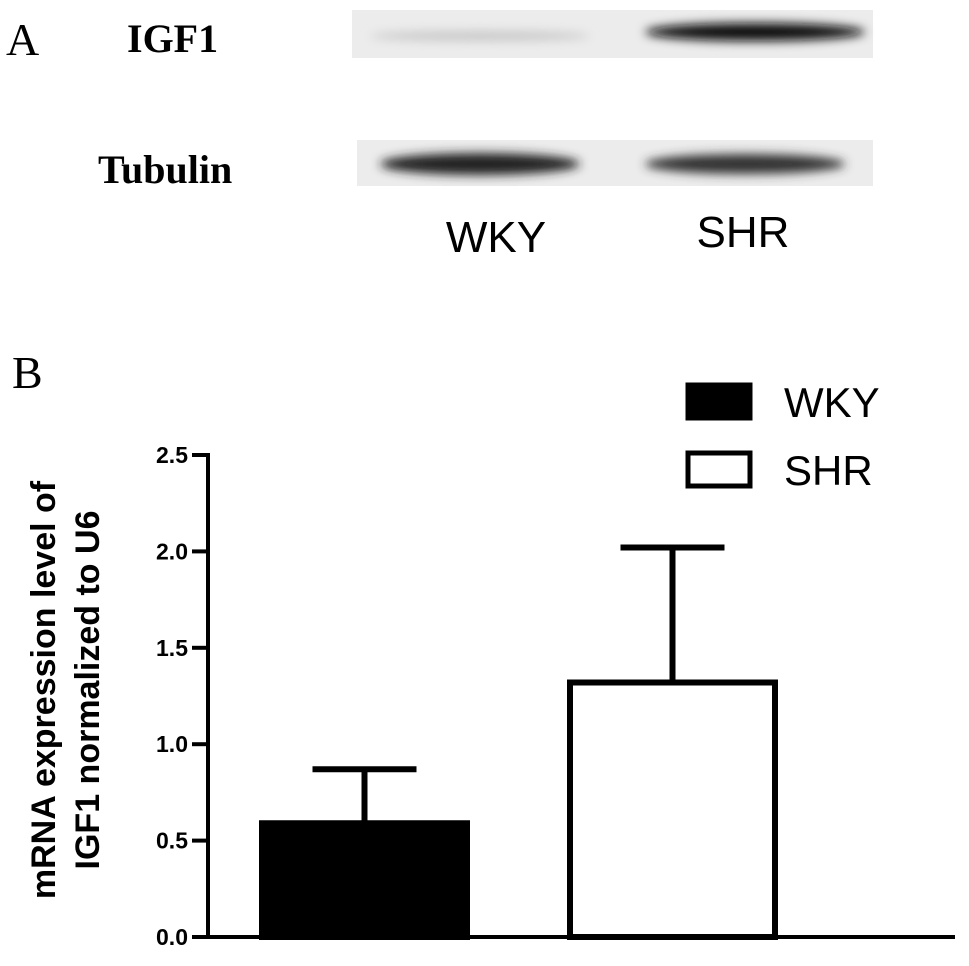 The image size is (969, 966). What do you see at coordinates (165, 169) in the screenshot?
I see `blot-label: Tubulin` at bounding box center [165, 169].